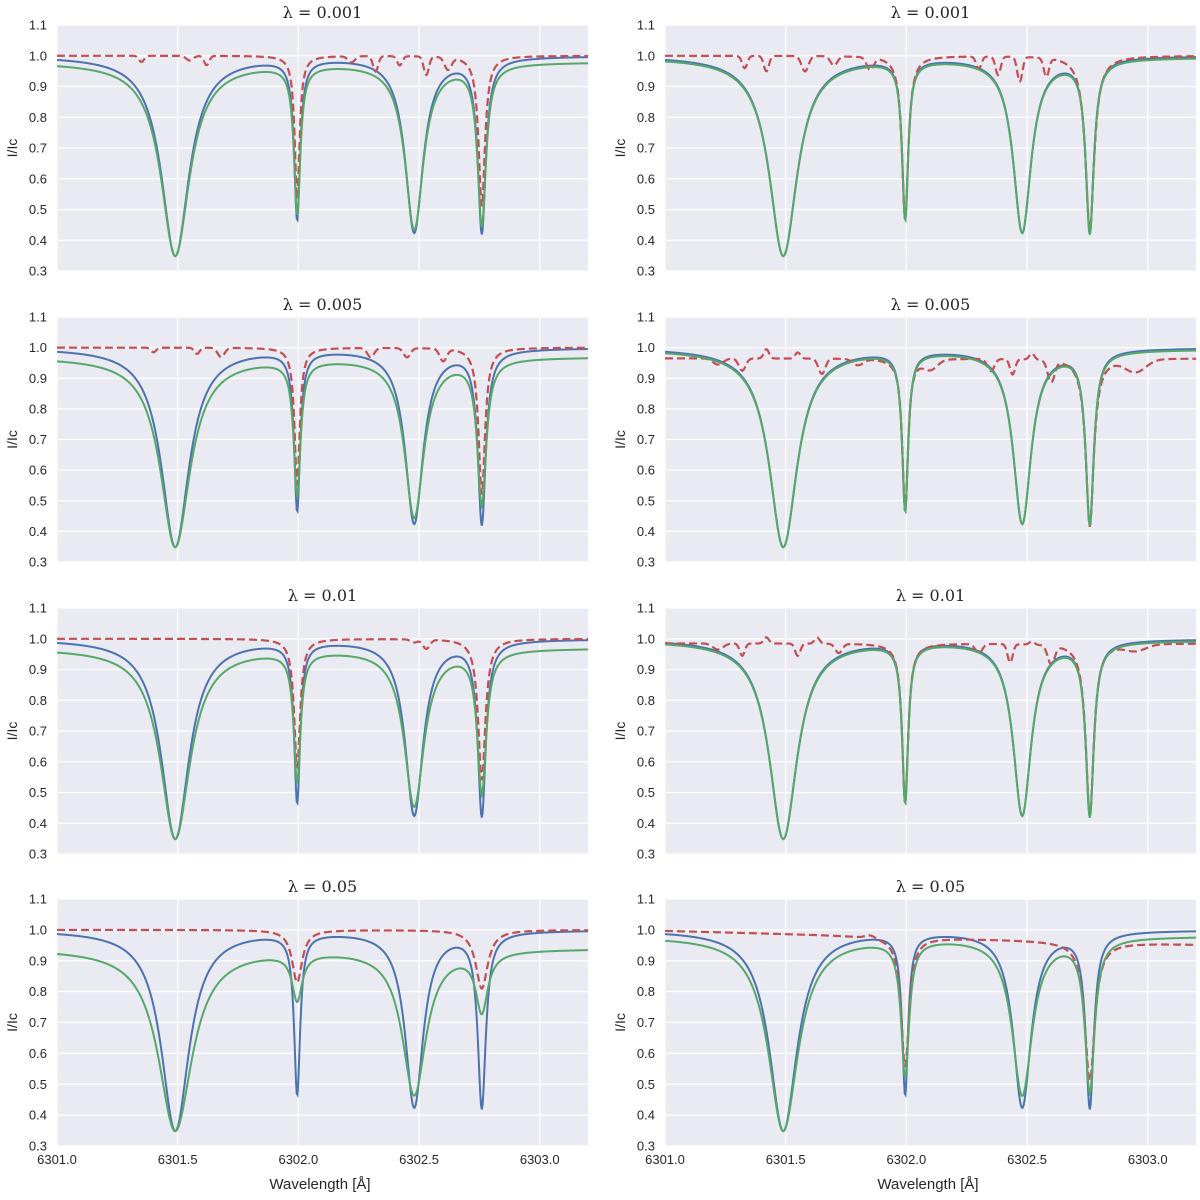 The width and height of the screenshot is (1200, 1200). What do you see at coordinates (322, 886) in the screenshot?
I see `panel-title: λ = 0.05` at bounding box center [322, 886].